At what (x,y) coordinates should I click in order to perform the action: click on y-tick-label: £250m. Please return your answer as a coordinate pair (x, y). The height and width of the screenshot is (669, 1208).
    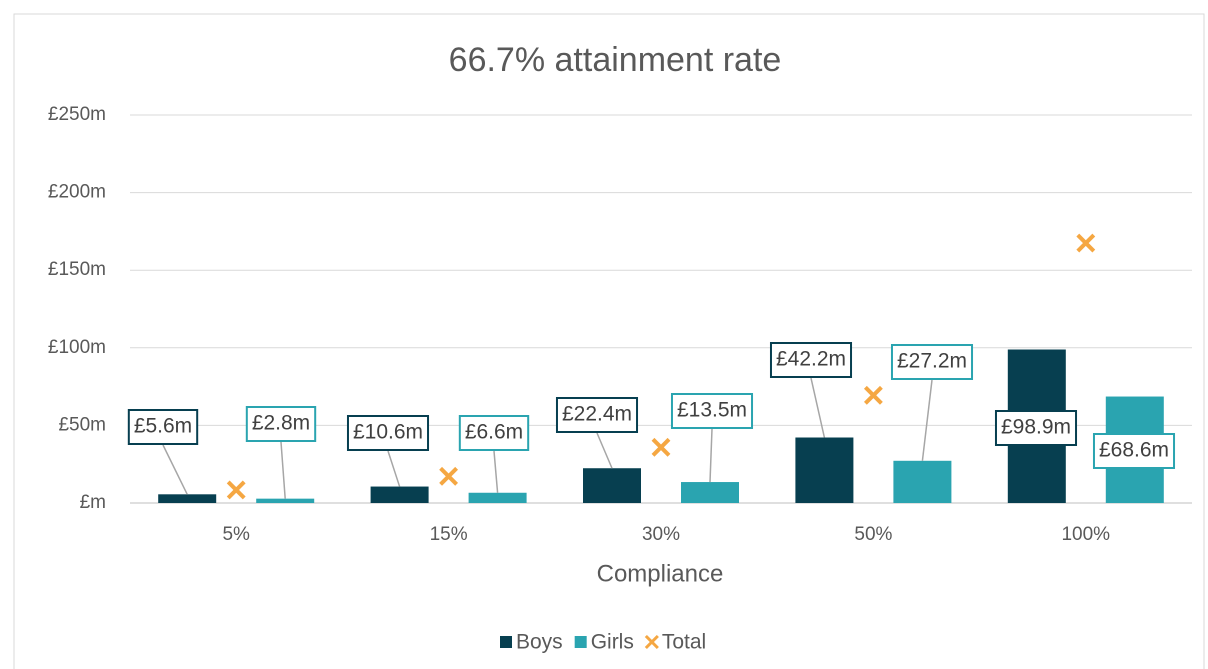
    Looking at the image, I should click on (77, 114).